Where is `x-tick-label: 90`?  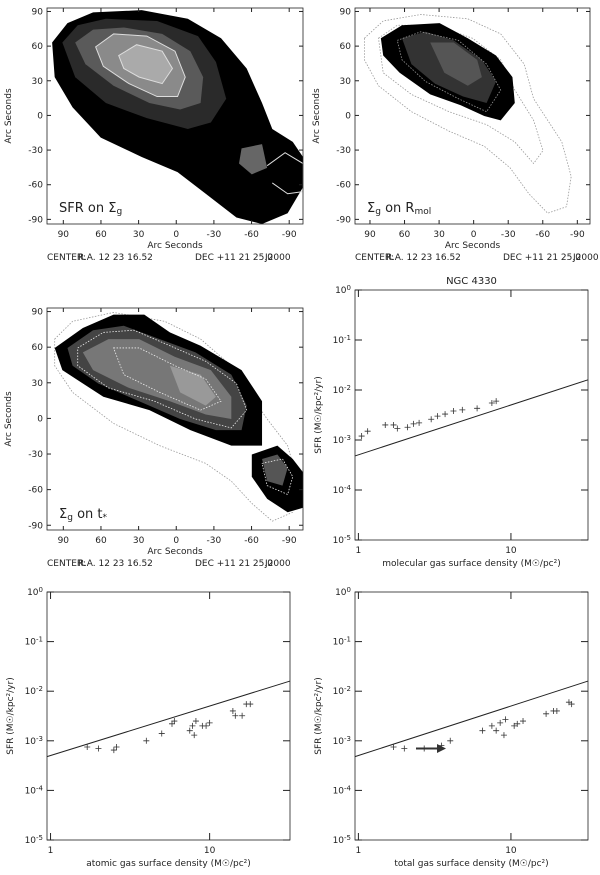
x-tick-label: 90 is located at coordinates (64, 235).